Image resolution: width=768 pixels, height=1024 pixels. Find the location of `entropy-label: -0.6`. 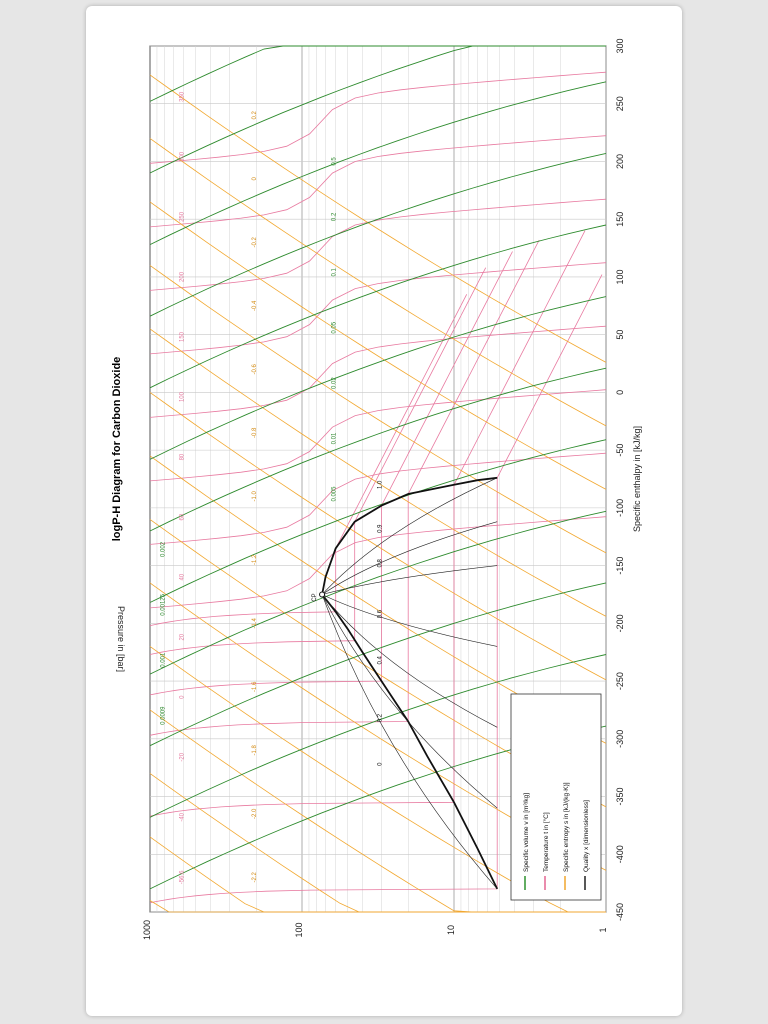

entropy-label: -0.6 is located at coordinates (255, 368).